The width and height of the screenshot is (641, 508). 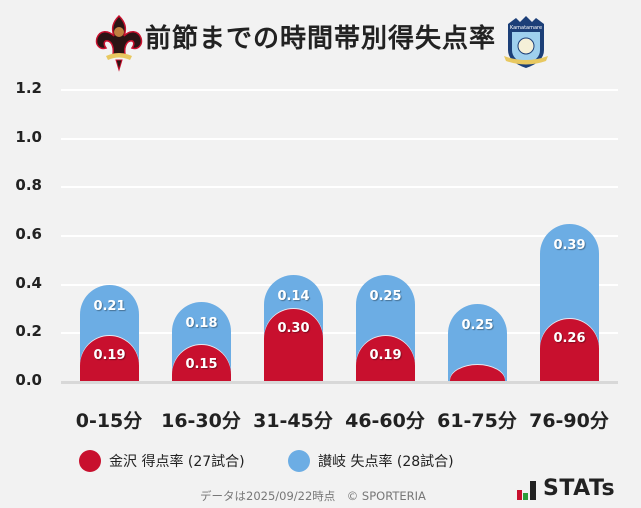 What do you see at coordinates (28, 283) in the screenshot?
I see `y-tick-label: 0.4` at bounding box center [28, 283].